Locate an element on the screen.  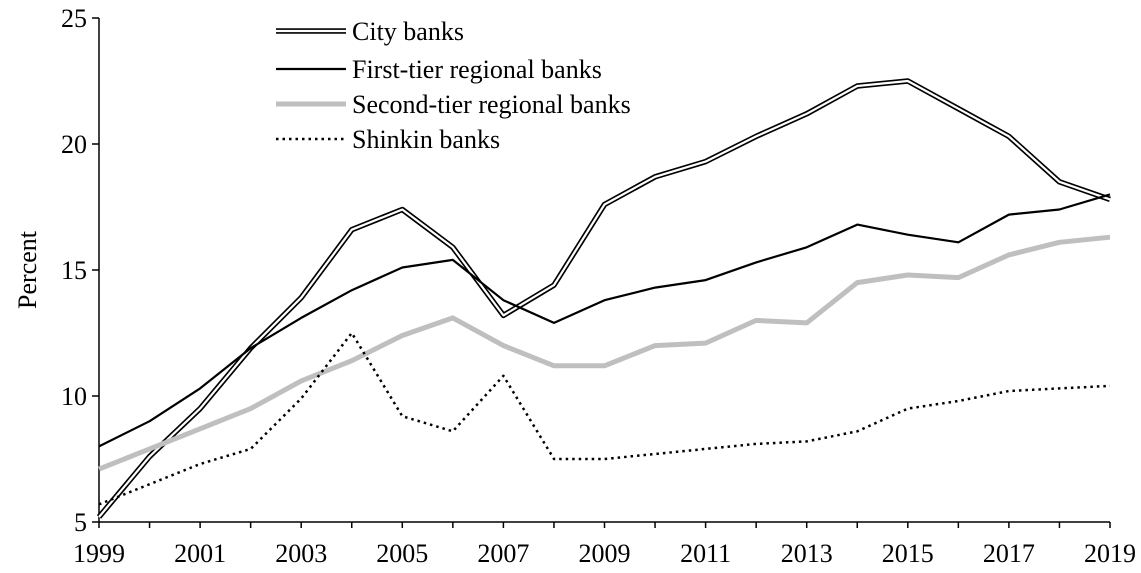
x-tick-label: 2003 is located at coordinates (301, 553).